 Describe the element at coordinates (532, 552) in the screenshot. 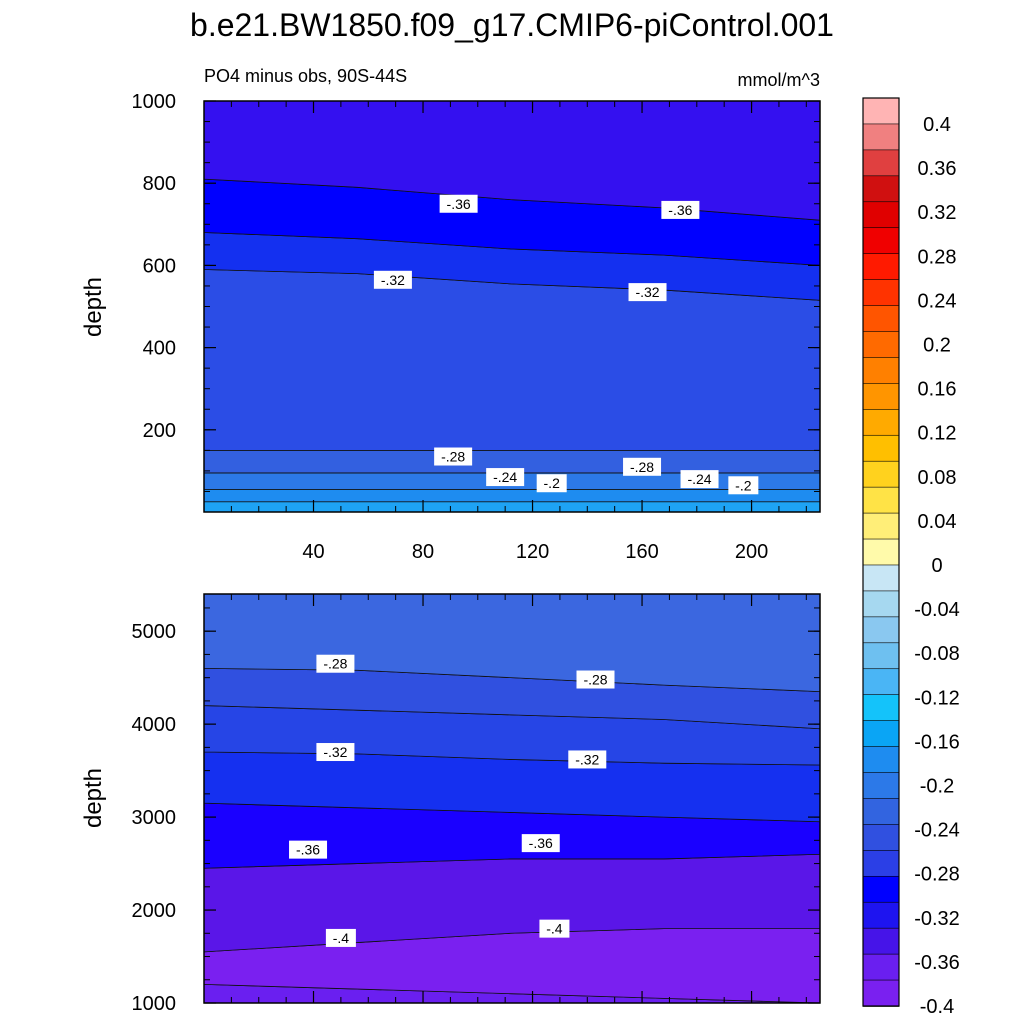

I see `x-tick-label: 120` at that location.